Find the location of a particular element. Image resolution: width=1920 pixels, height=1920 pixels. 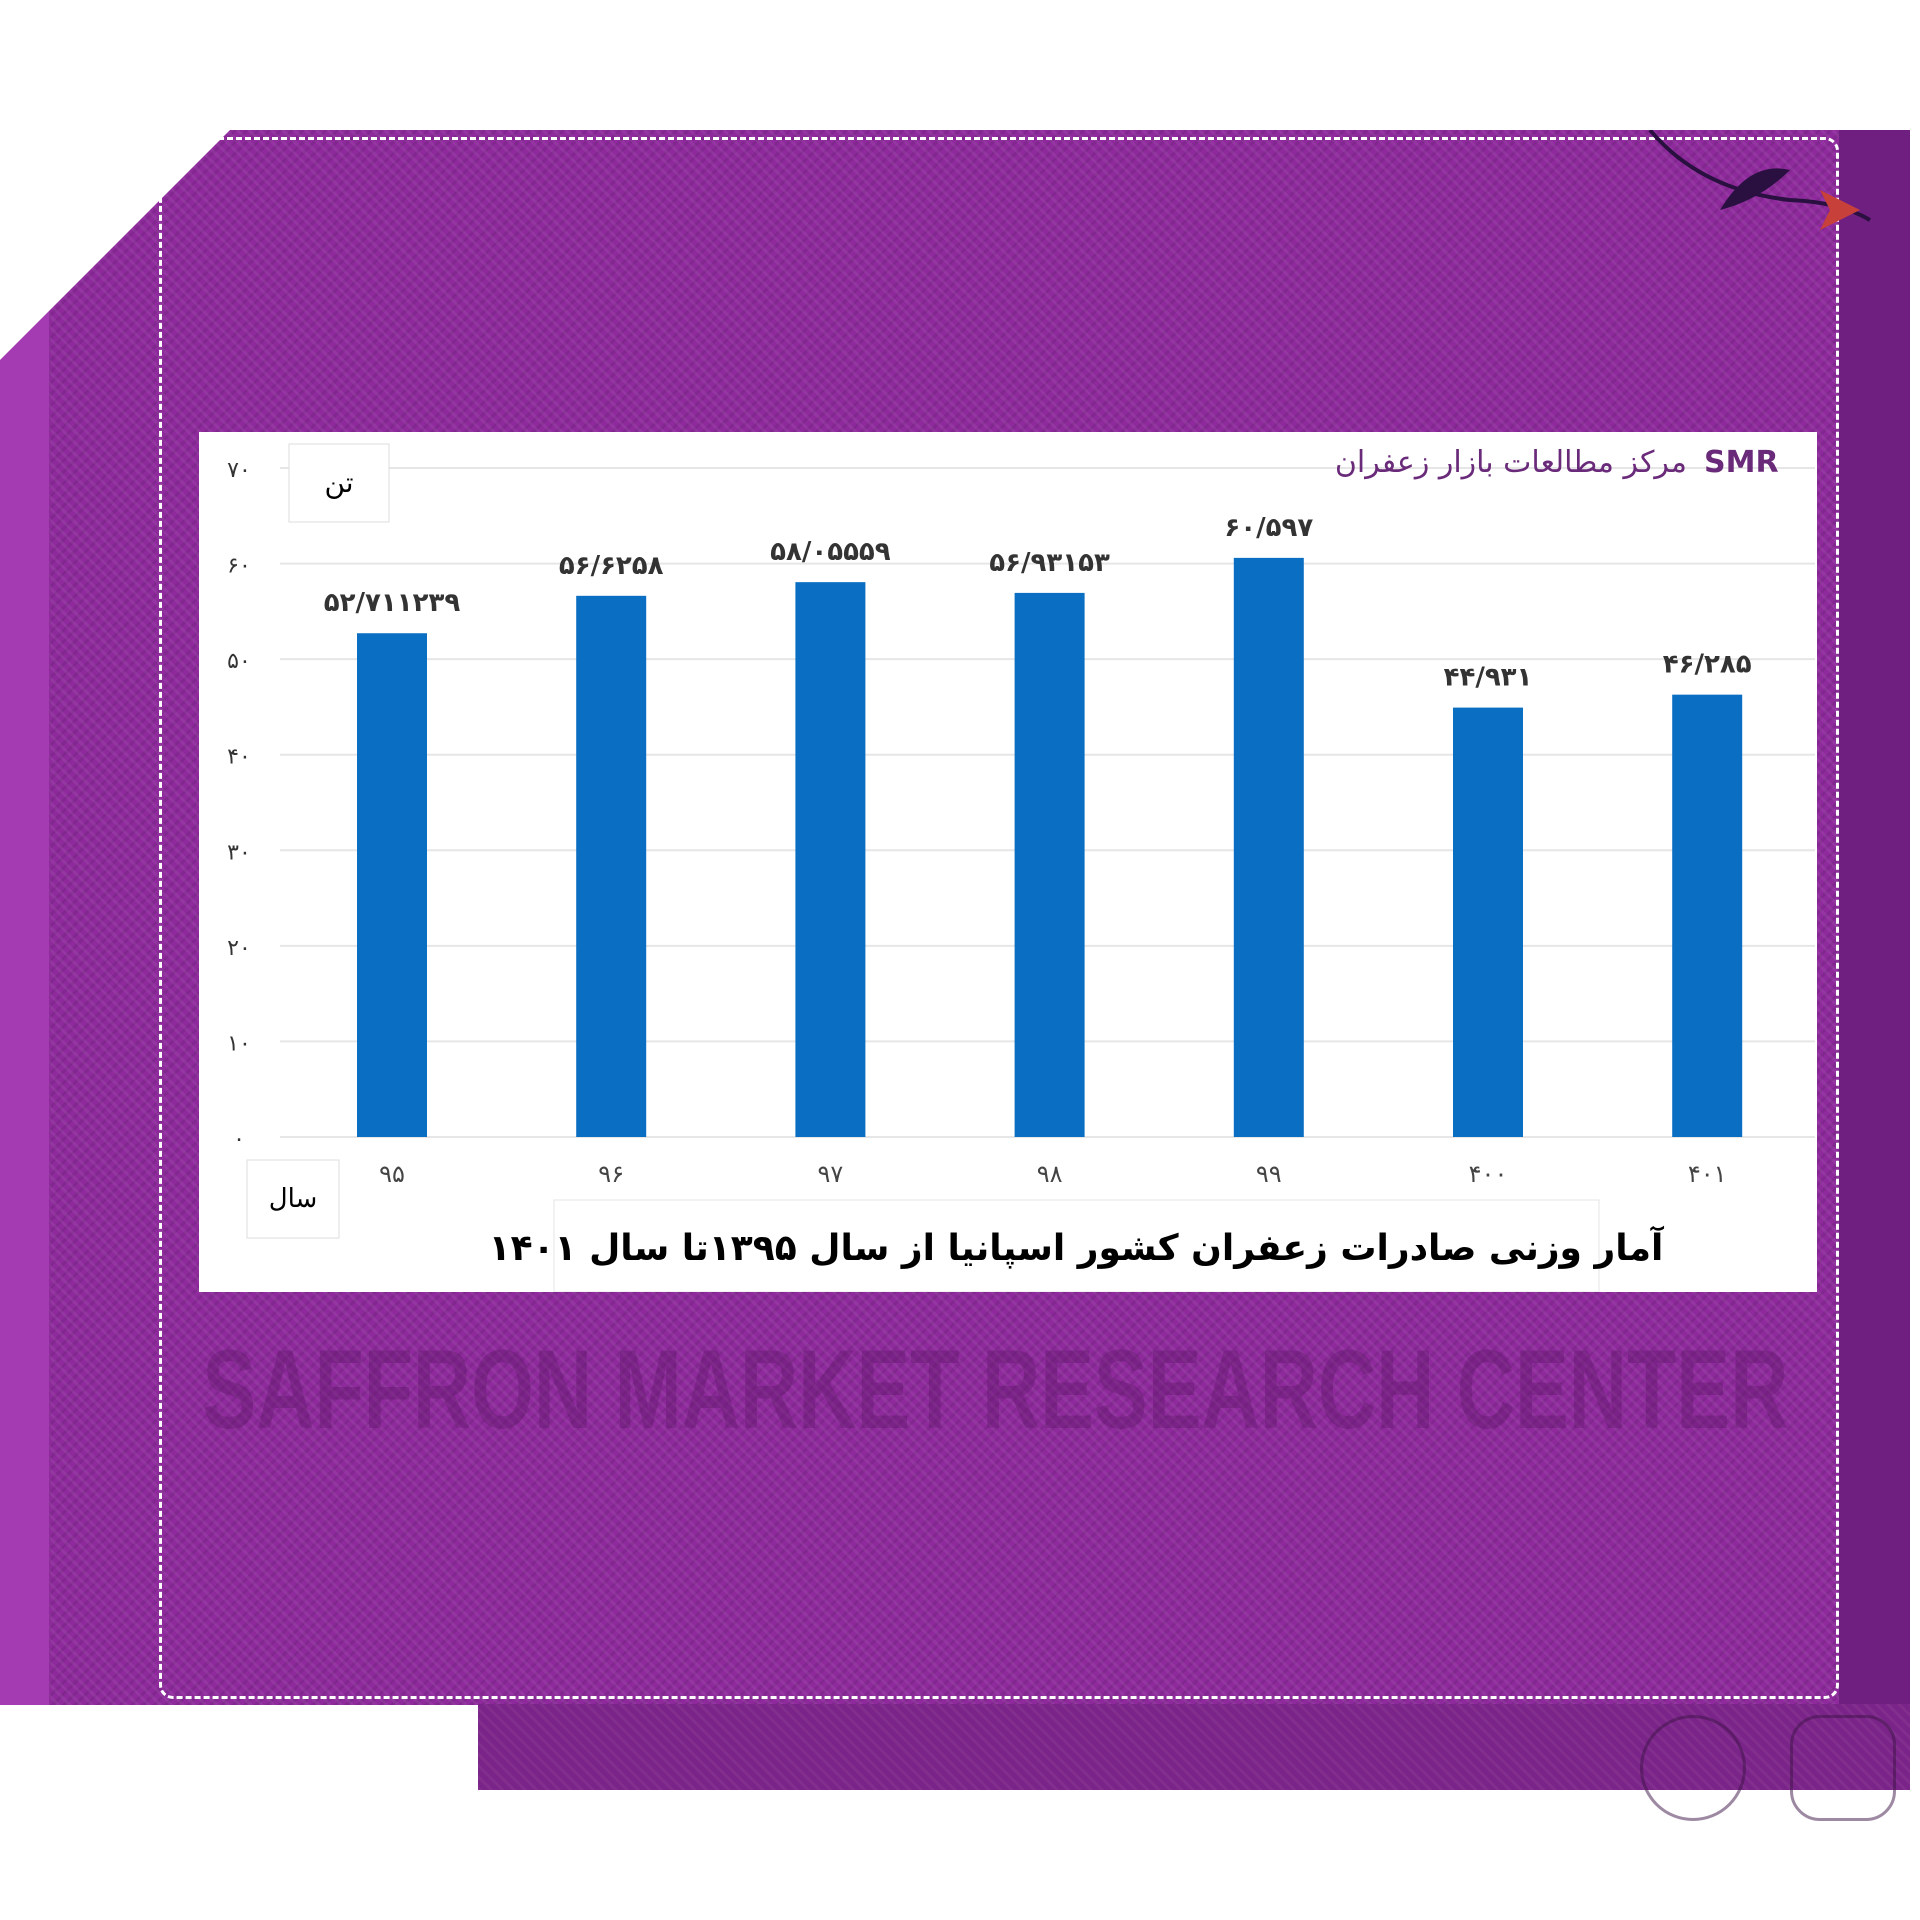

title-box is located at coordinates (1076, 1246).